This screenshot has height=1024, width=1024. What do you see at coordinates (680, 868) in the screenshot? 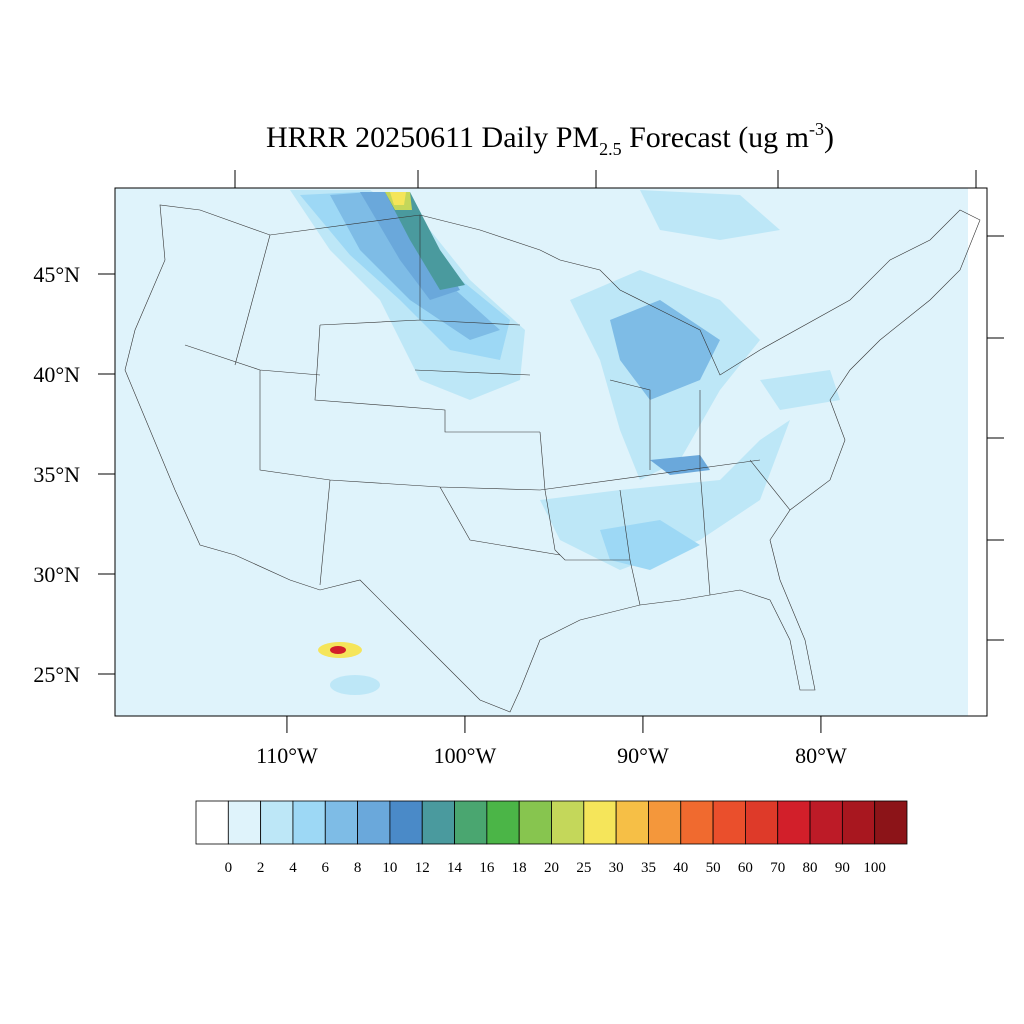
I see `colorbar-label: 40` at bounding box center [680, 868].